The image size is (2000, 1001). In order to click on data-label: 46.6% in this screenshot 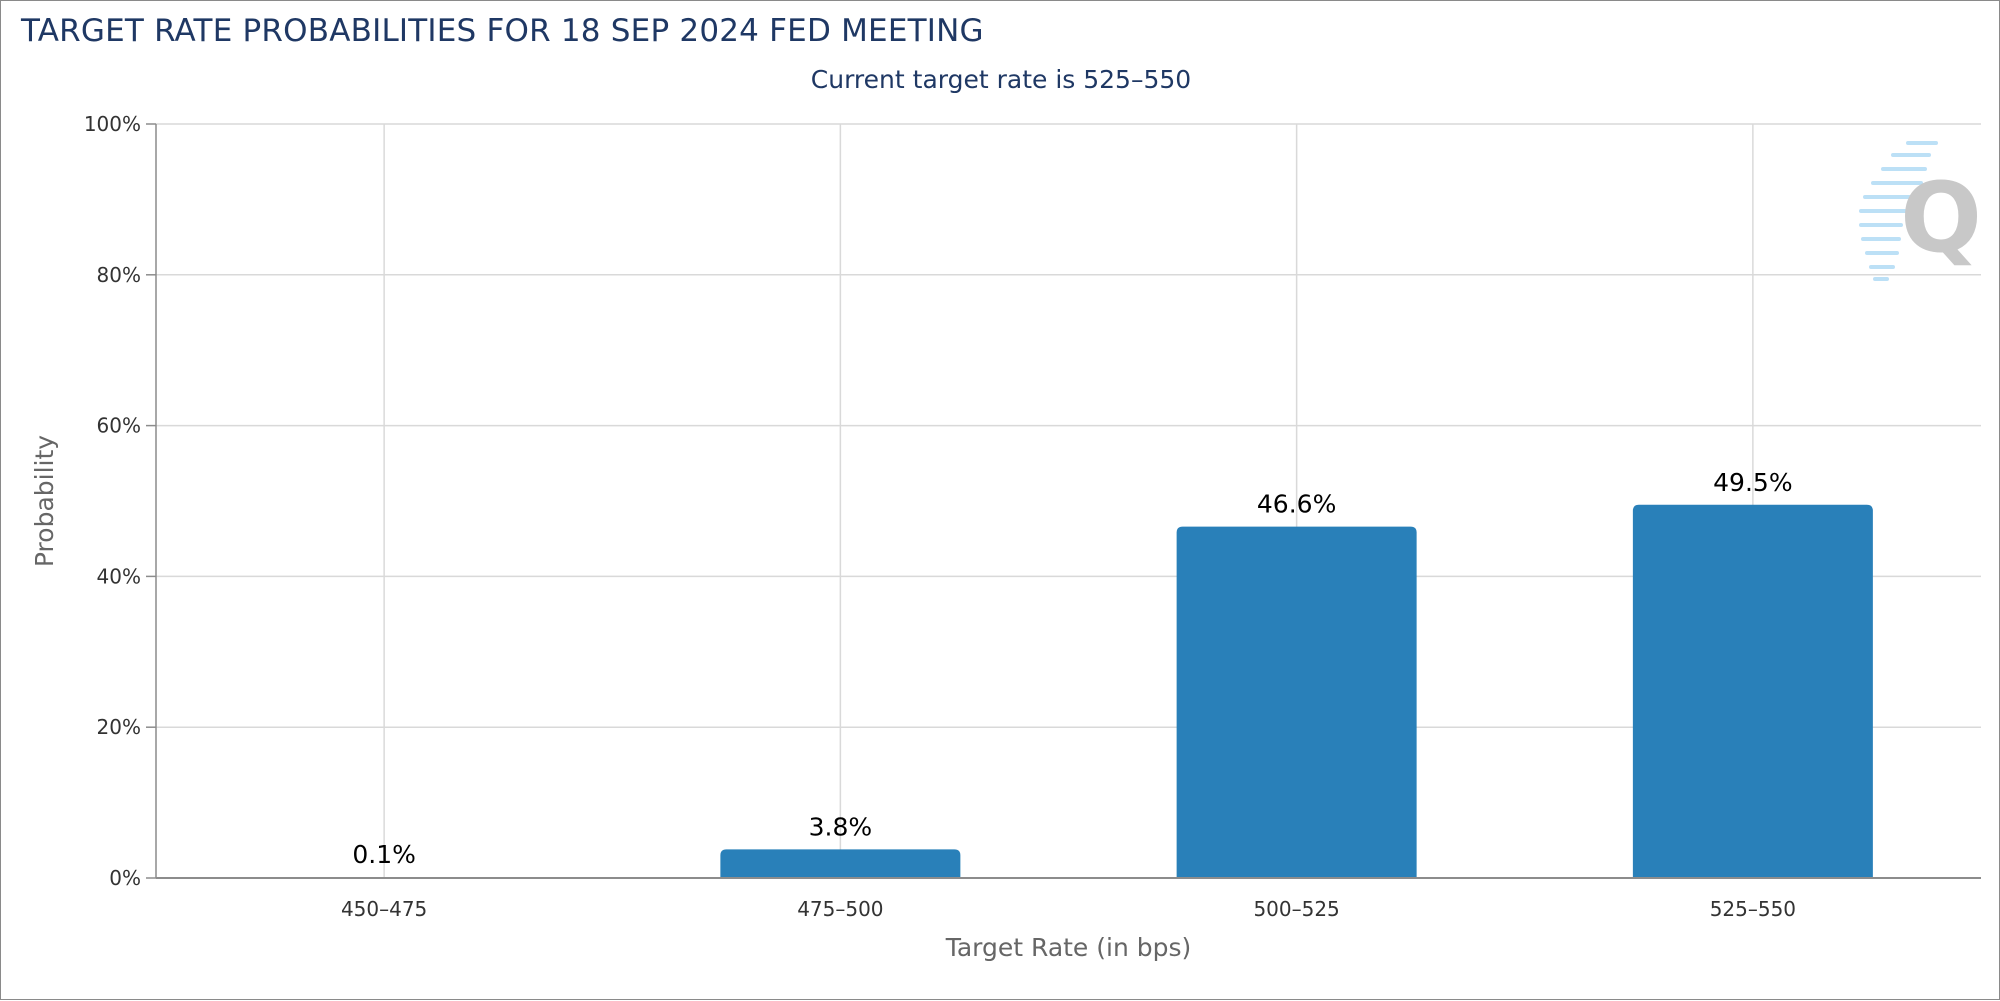, I will do `click(1296, 504)`.